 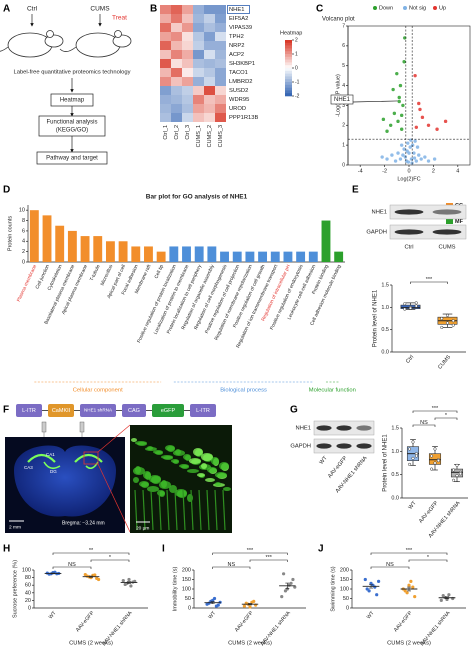 What do you see at coordinates (98, 45) in the screenshot?
I see `mouse-body` at bounding box center [98, 45].